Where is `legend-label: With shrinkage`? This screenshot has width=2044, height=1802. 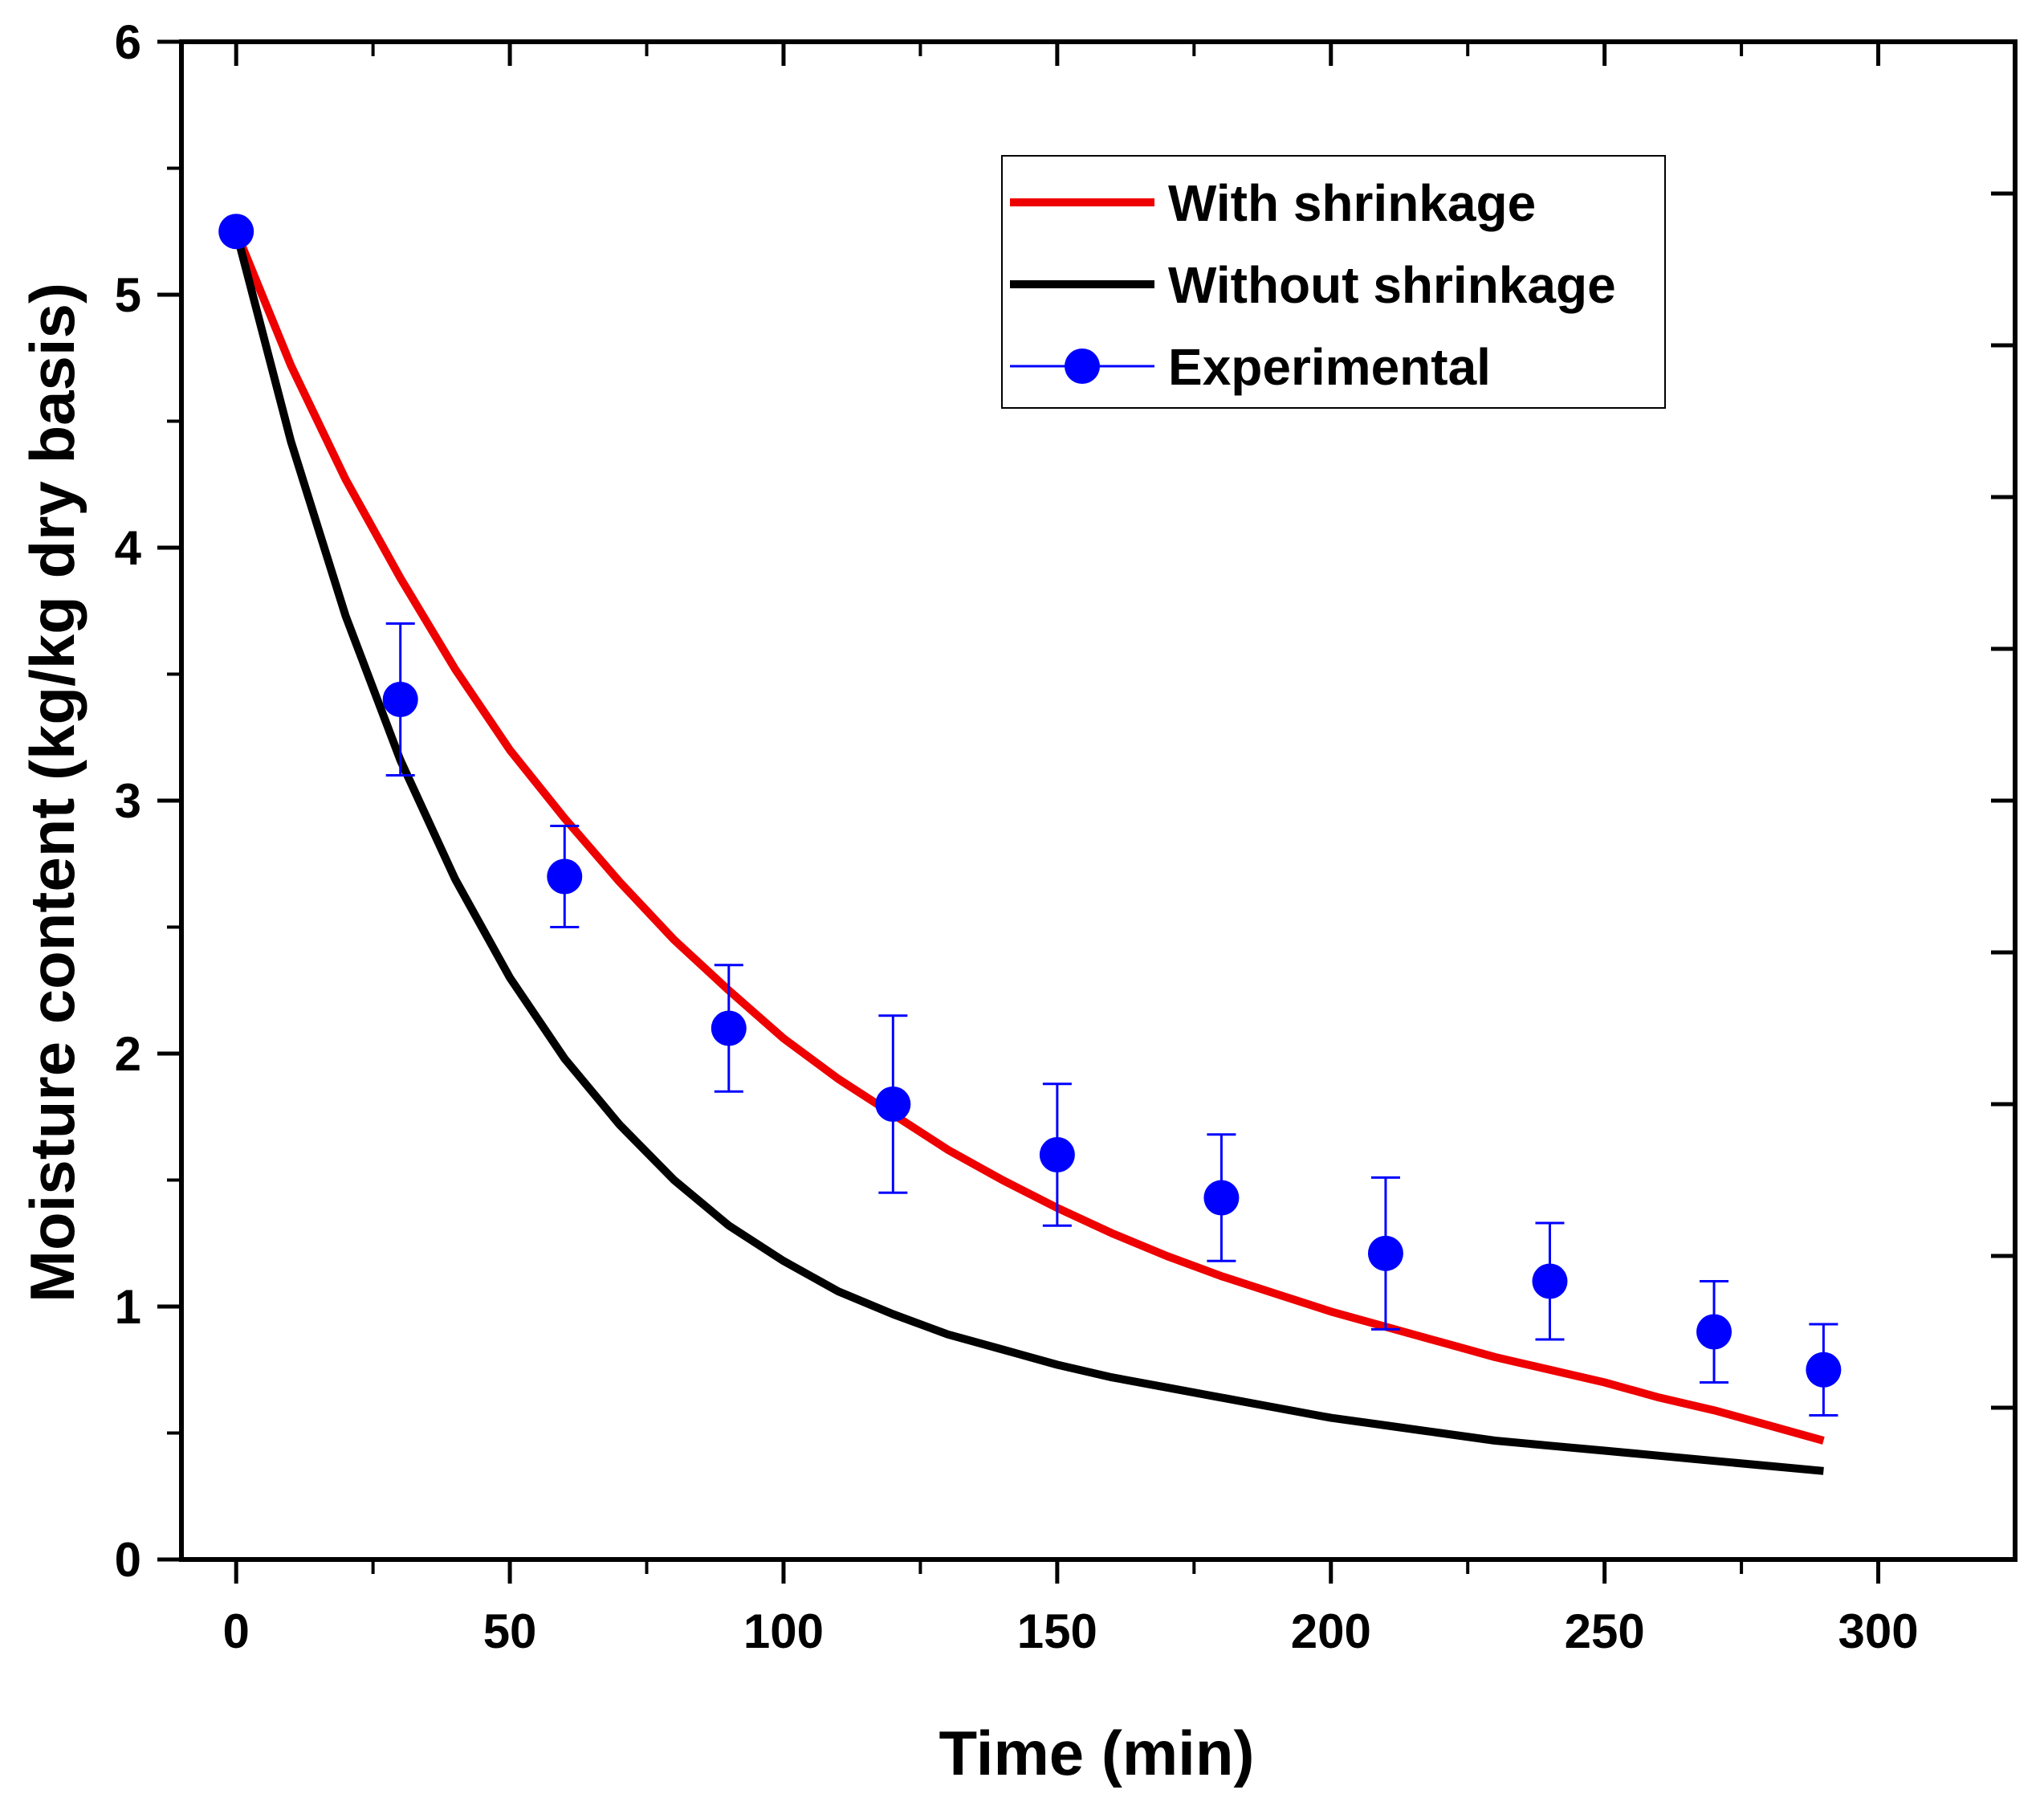 legend-label: With shrinkage is located at coordinates (1352, 203).